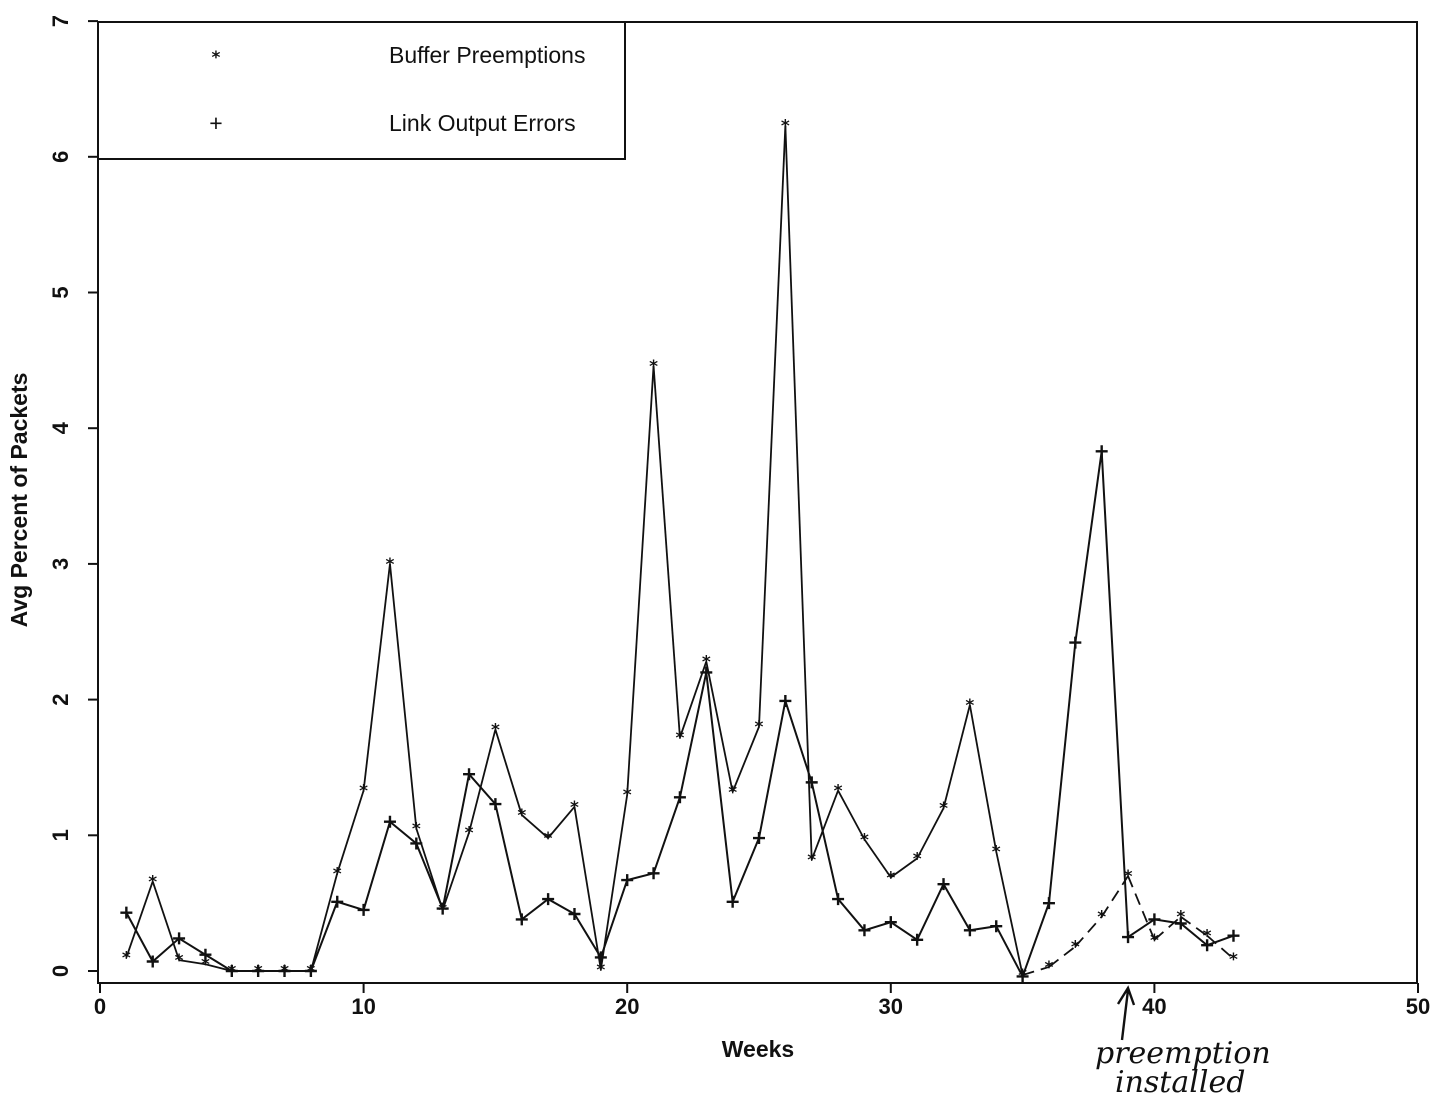  I want to click on y-tick-label: 3, so click(60, 564).